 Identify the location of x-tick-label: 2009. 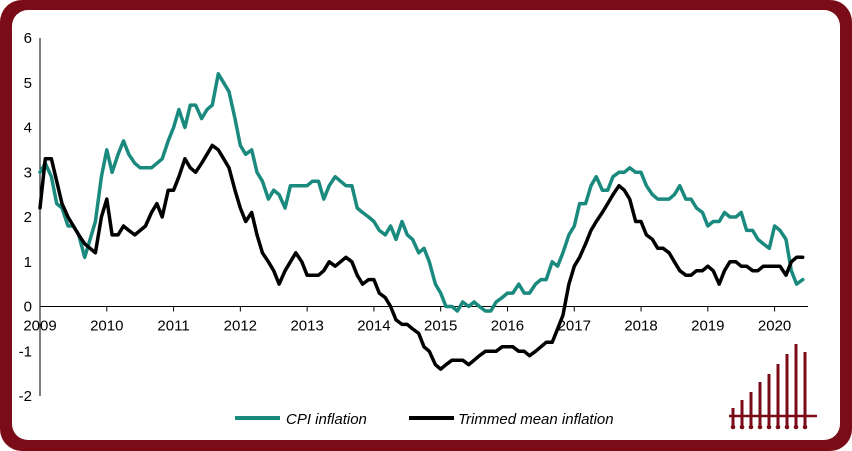
(39, 326).